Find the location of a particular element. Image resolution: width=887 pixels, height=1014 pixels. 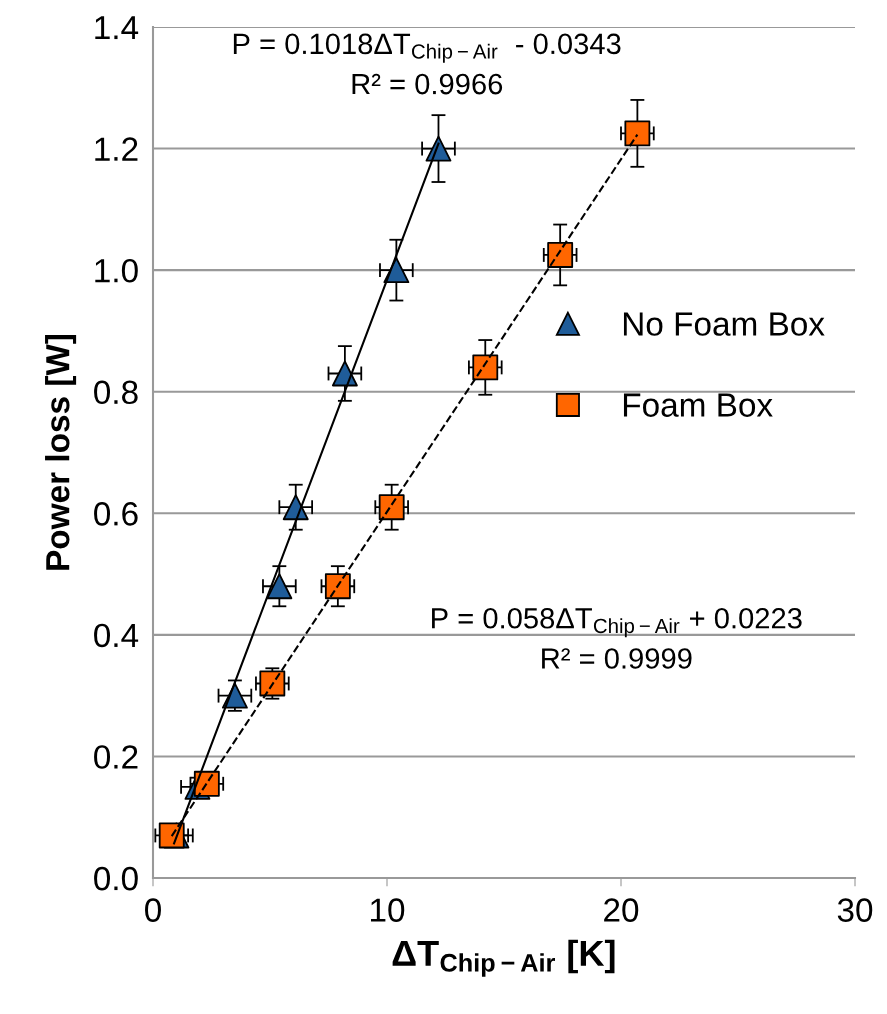

y-tick-label: 1.0 is located at coordinates (116, 270).